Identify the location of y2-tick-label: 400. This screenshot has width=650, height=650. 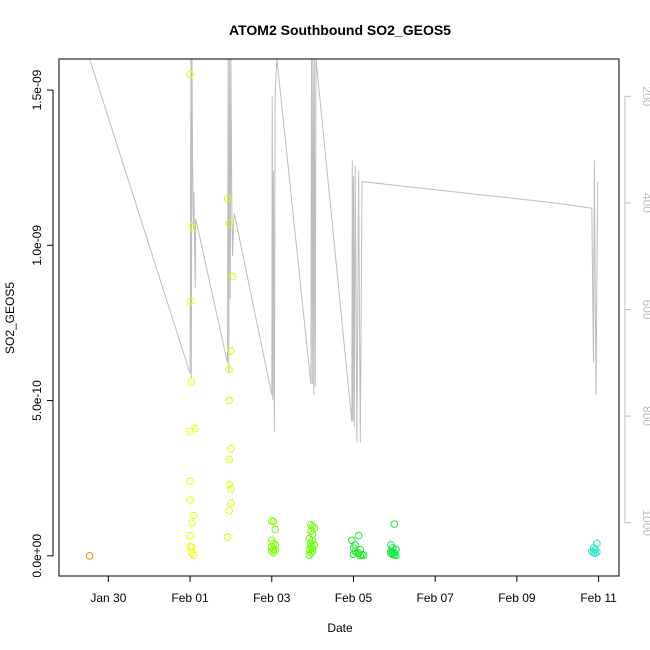
(645, 203).